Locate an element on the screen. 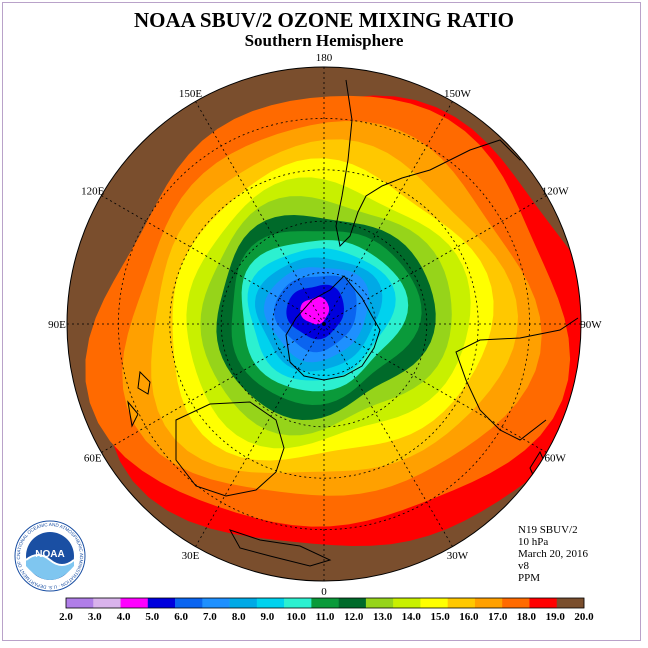 This screenshot has height=648, width=648. lon-label-180: 180 is located at coordinates (324, 58).